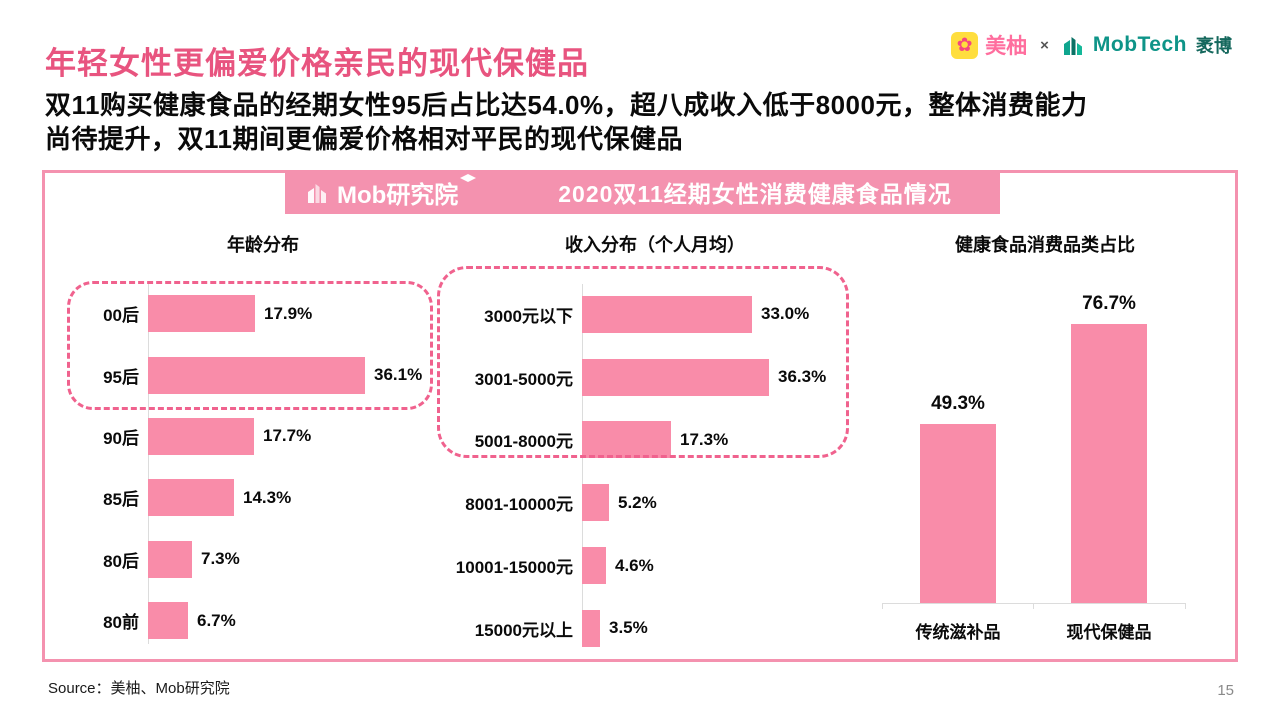  What do you see at coordinates (785, 314) in the screenshot?
I see `value-label: 33.0%` at bounding box center [785, 314].